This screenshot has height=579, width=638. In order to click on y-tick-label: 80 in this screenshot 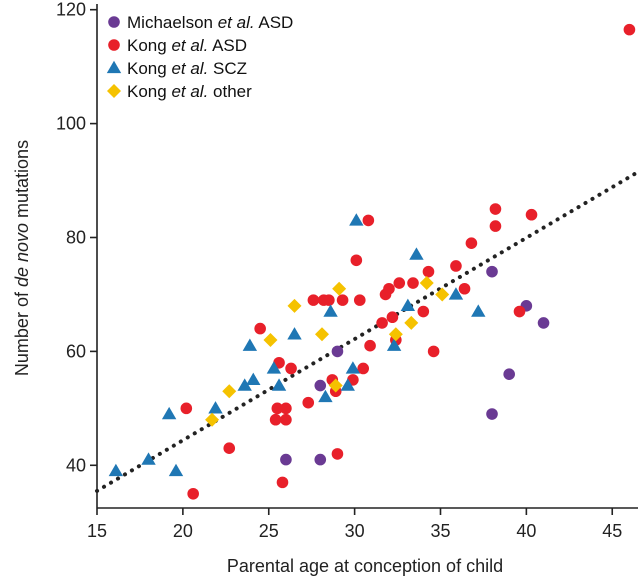, I will do `click(76, 237)`.